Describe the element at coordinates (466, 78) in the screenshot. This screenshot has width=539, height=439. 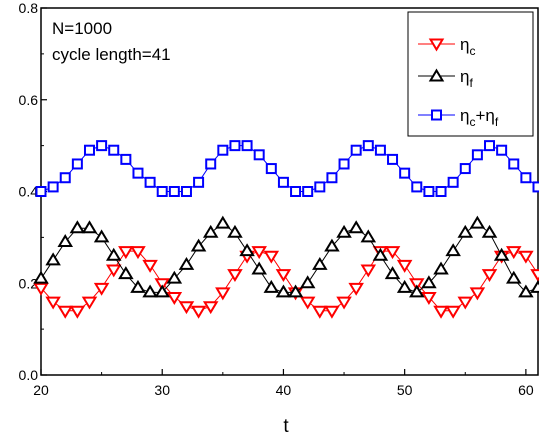
I see `legend-label-eta-f: ηf` at that location.